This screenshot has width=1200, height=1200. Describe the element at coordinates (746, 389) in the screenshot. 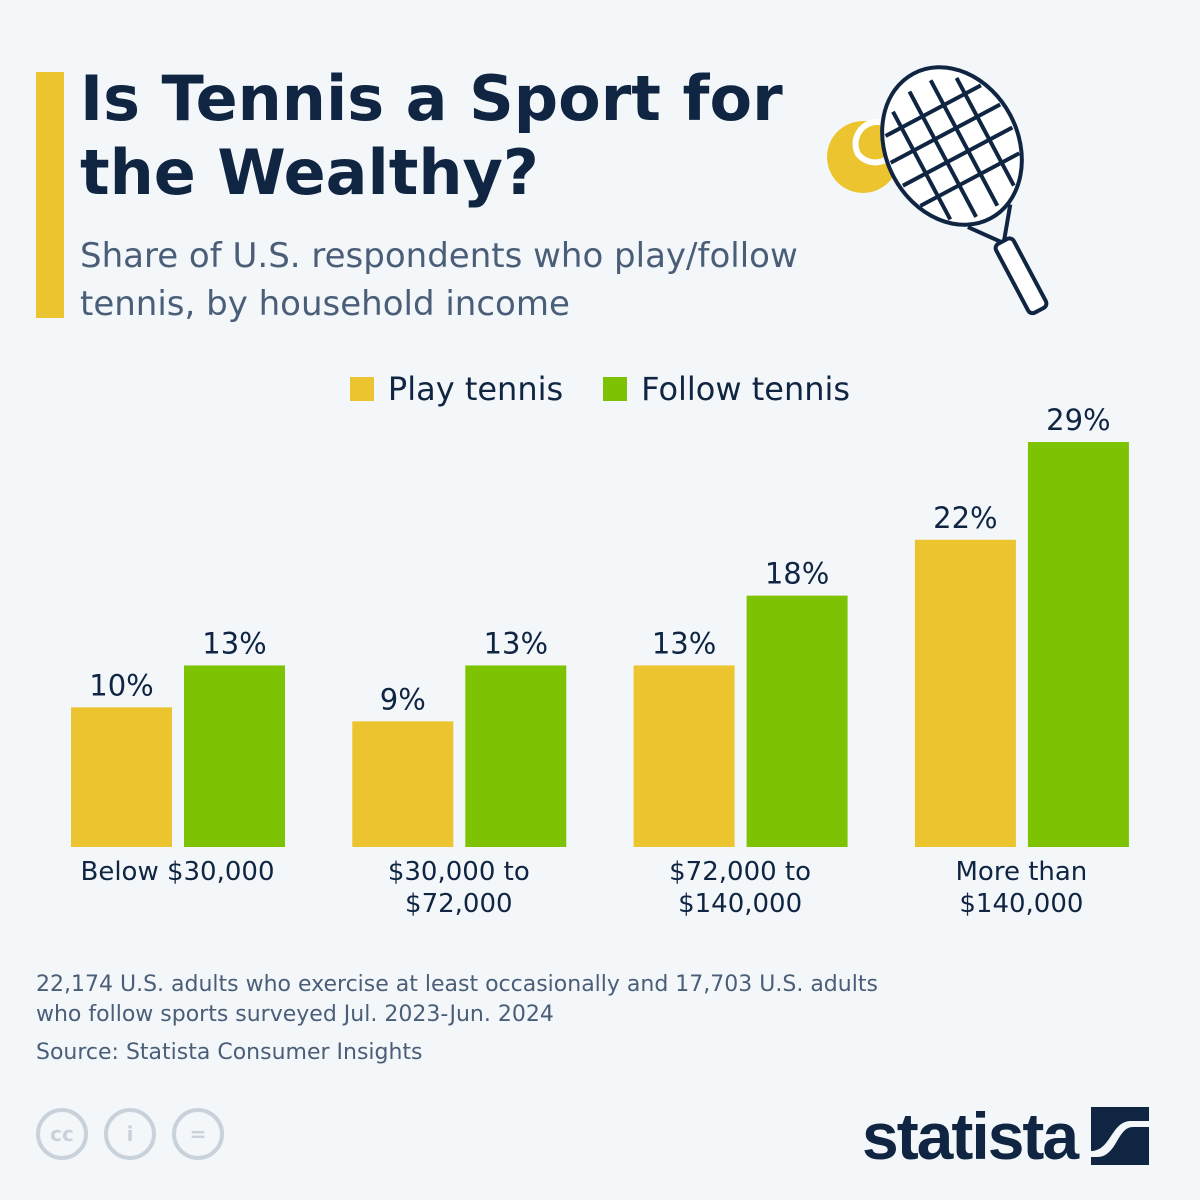

I see `legend-label-follow: Follow tennis` at that location.